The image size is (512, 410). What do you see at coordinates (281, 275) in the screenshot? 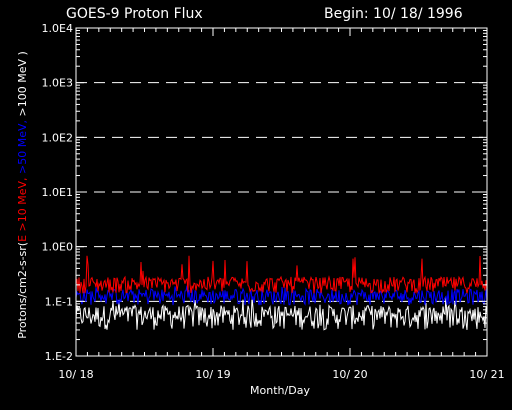
I see `series-line-e-gt-10mev` at bounding box center [281, 275].